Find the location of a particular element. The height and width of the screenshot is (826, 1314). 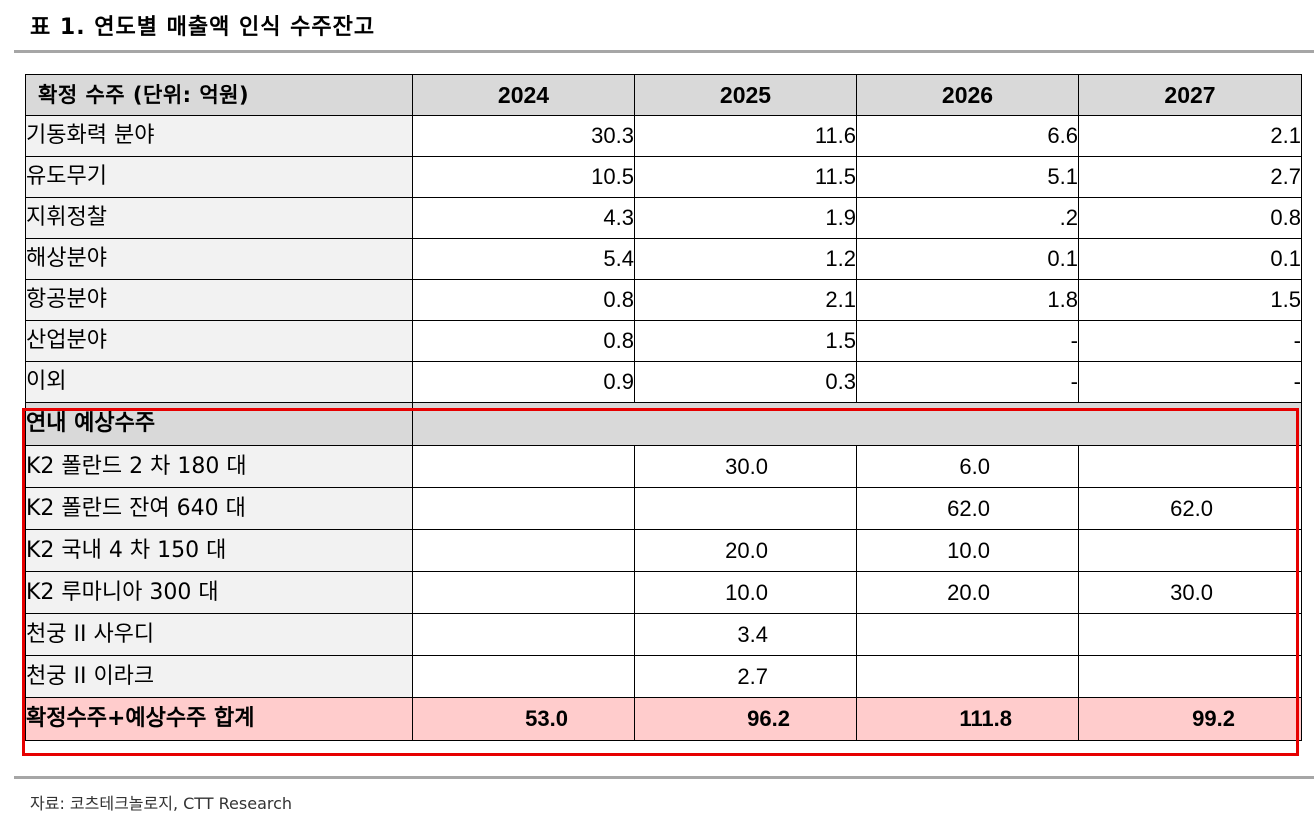

row-label: K2 폴란드 2 차 180 대 is located at coordinates (219, 466).